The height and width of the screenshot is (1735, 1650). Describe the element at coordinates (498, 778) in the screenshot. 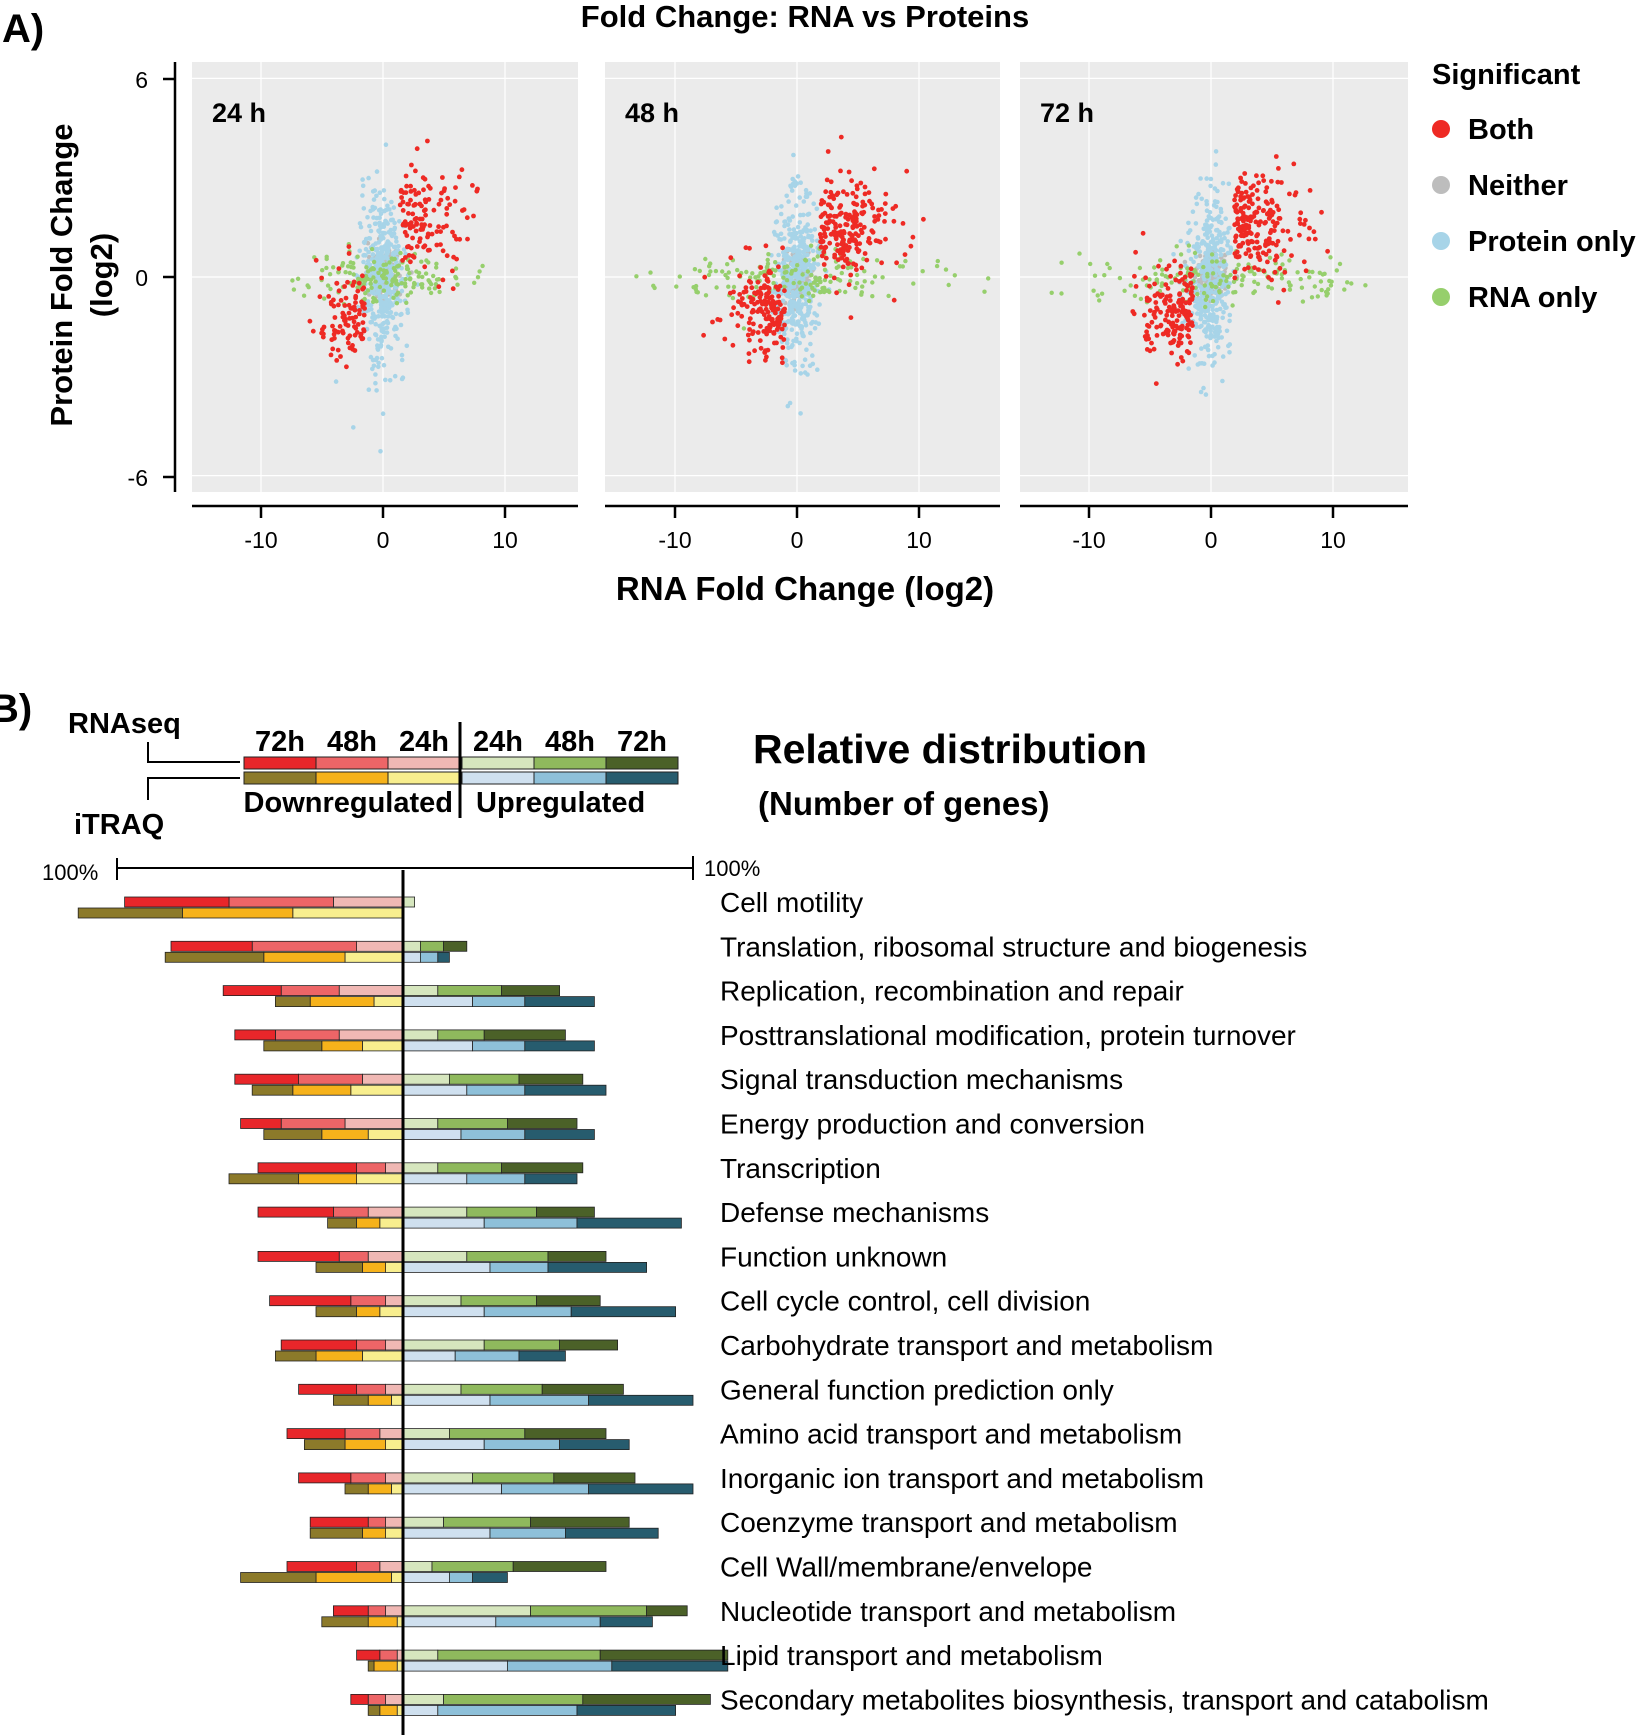

I see `legend-prot-up-swatch` at that location.